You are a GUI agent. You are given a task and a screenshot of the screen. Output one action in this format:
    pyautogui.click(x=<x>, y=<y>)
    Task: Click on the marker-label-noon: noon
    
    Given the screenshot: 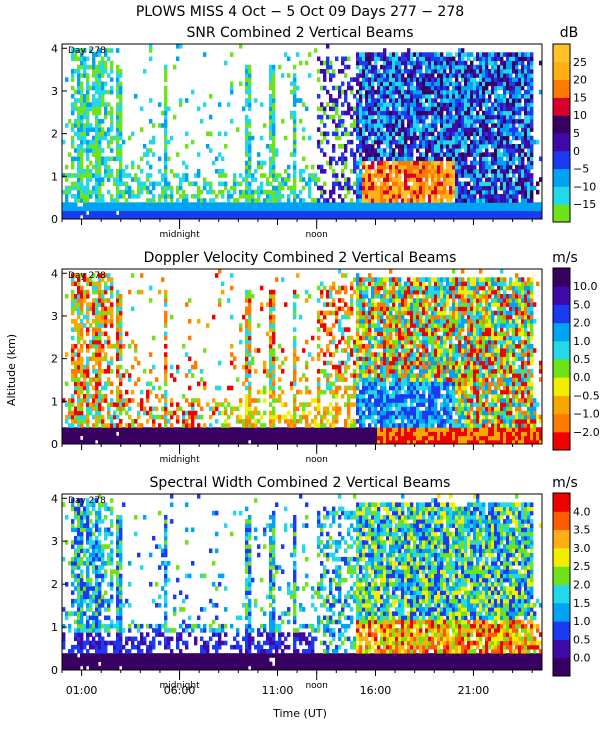 What is the action you would take?
    pyautogui.click(x=316, y=235)
    